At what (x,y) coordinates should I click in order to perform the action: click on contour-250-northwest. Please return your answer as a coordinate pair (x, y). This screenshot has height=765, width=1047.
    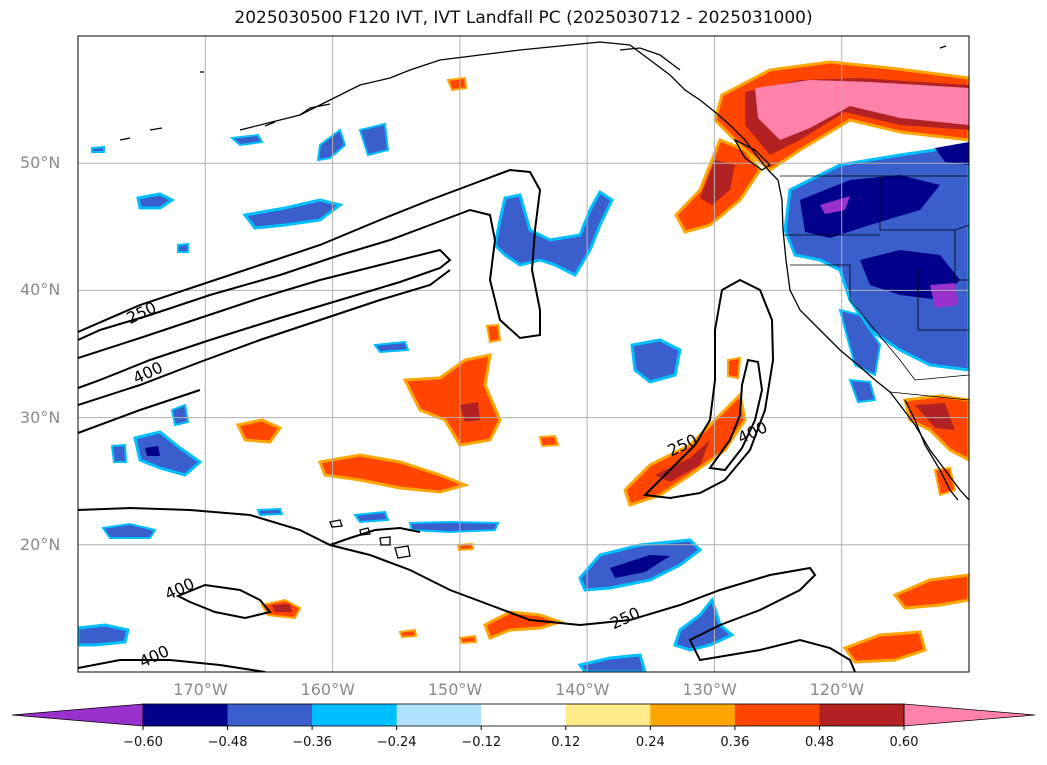
    Looking at the image, I should click on (310, 254).